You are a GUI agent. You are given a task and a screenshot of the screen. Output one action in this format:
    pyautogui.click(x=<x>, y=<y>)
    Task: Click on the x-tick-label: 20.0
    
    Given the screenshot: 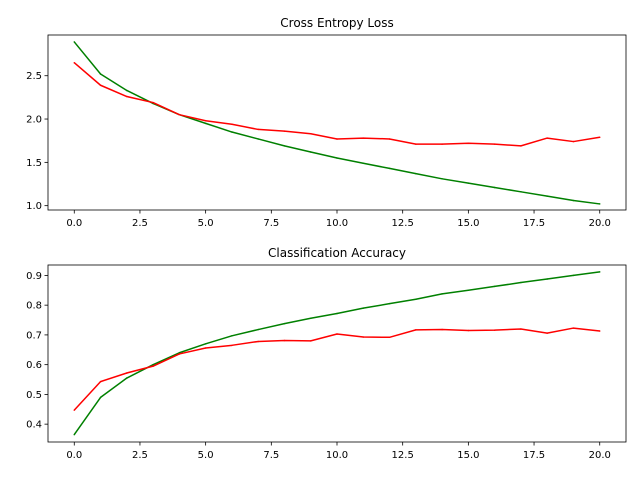 What is the action you would take?
    pyautogui.click(x=600, y=455)
    